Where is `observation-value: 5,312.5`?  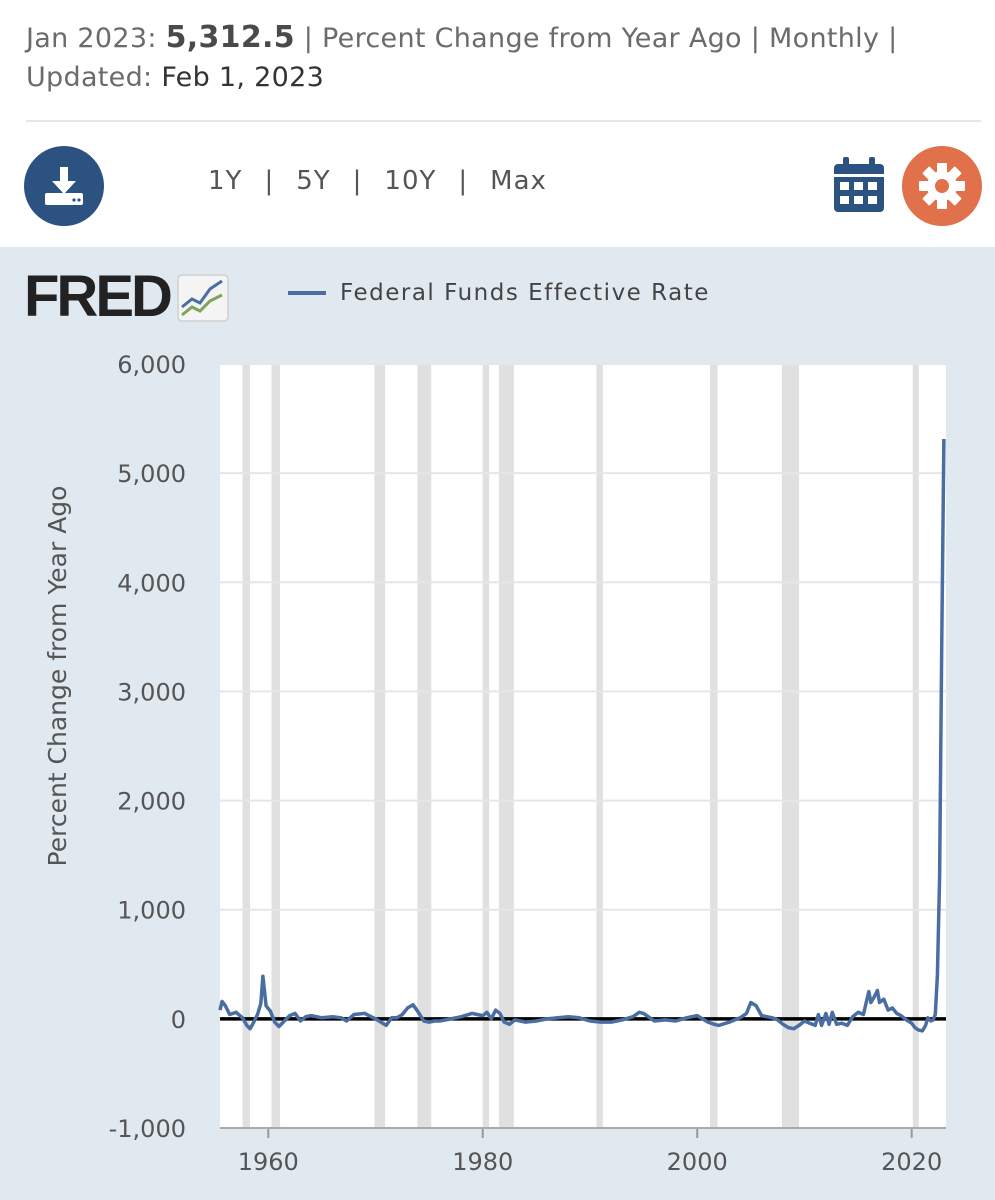 observation-value: 5,312.5 is located at coordinates (230, 37).